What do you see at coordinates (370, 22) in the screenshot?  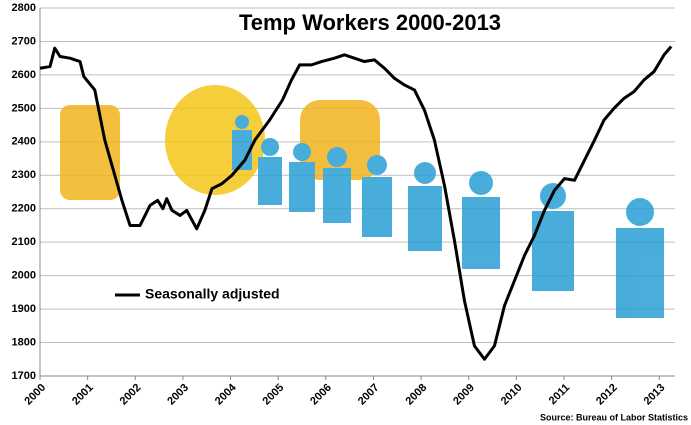 I see `chart-title: Temp Workers 2000-2013` at bounding box center [370, 22].